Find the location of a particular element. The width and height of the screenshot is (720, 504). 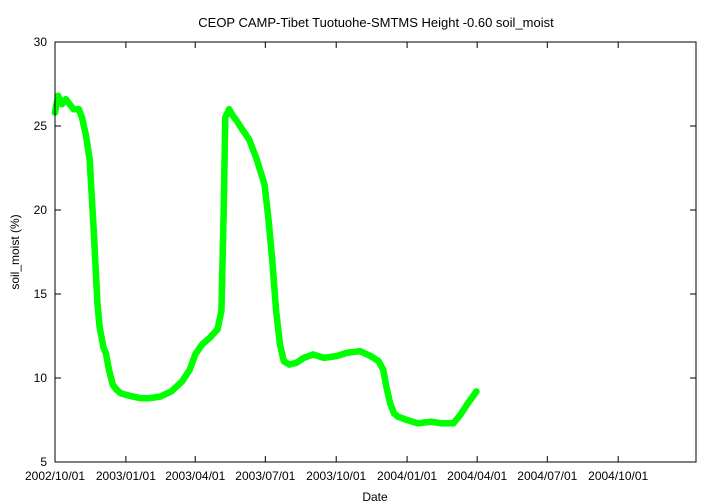

y-tick-label: 30 is located at coordinates (41, 42).